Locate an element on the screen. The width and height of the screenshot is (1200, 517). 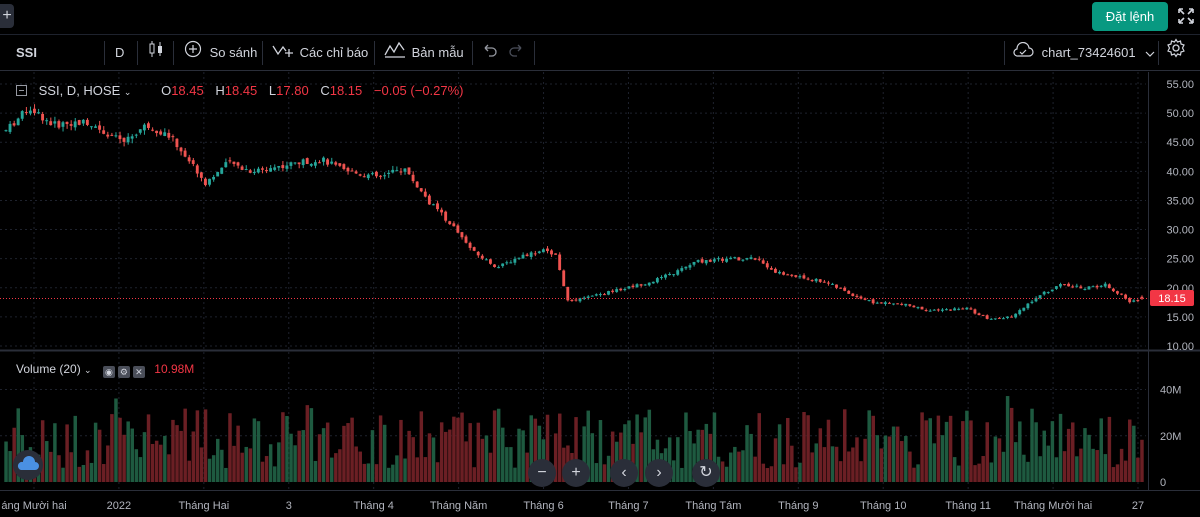
settings-button is located at coordinates (1176, 53).